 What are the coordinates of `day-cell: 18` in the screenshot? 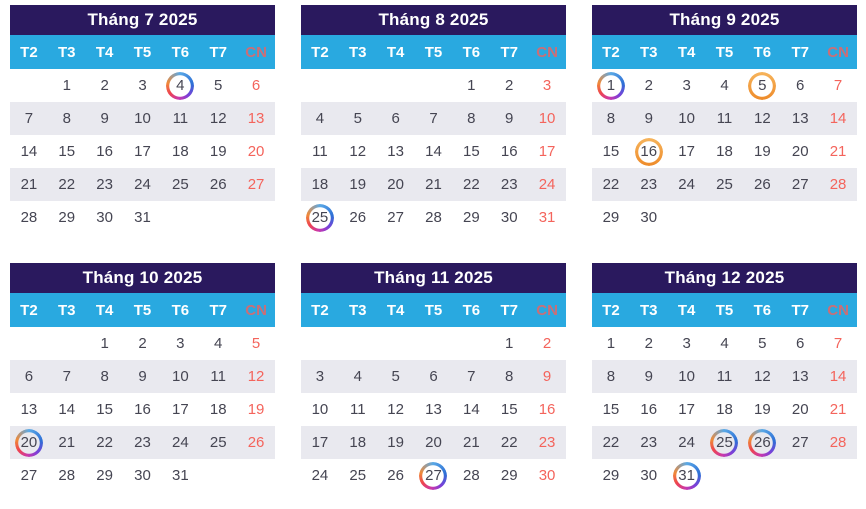 It's located at (358, 442).